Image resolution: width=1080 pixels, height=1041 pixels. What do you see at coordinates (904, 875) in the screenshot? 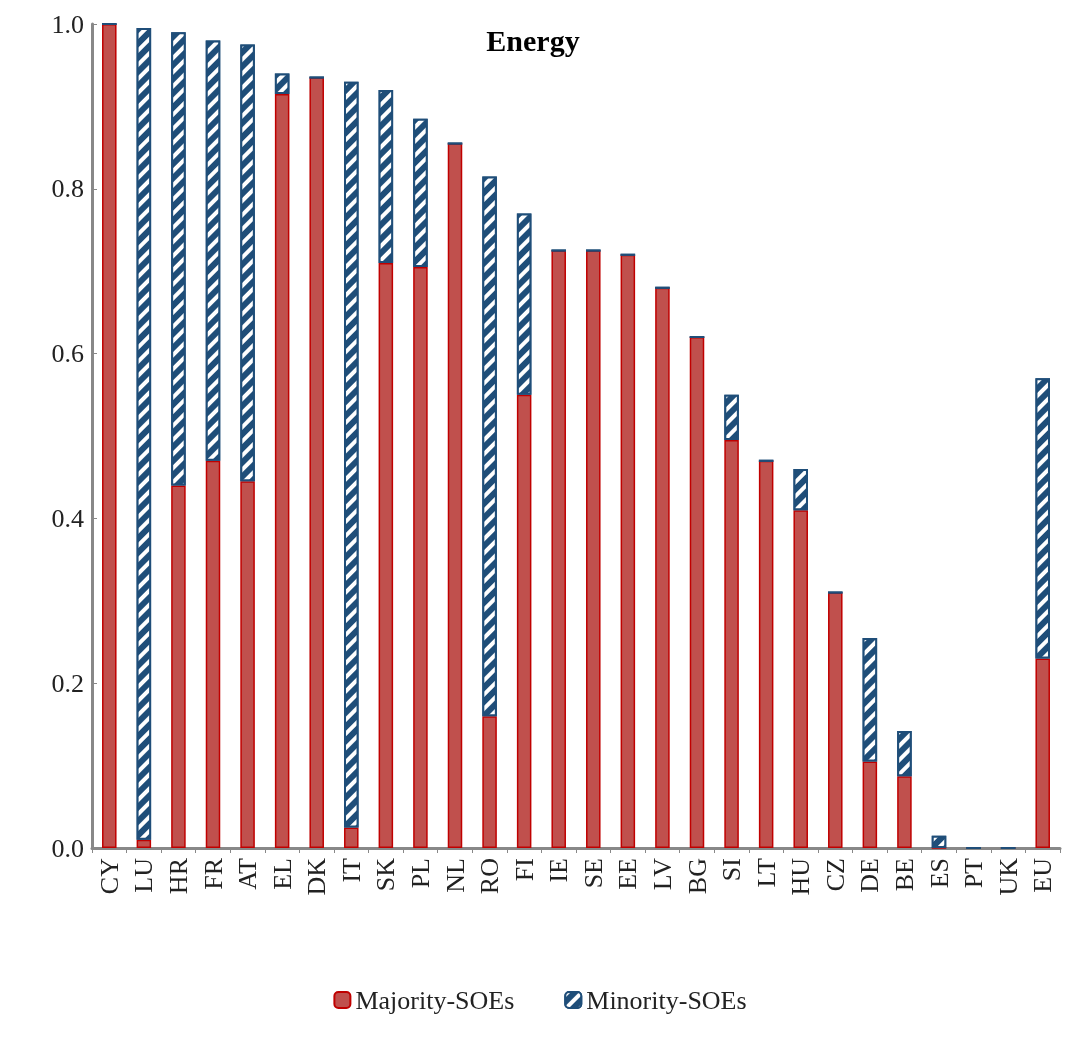
I see `x-tick-label: BE` at bounding box center [904, 875].